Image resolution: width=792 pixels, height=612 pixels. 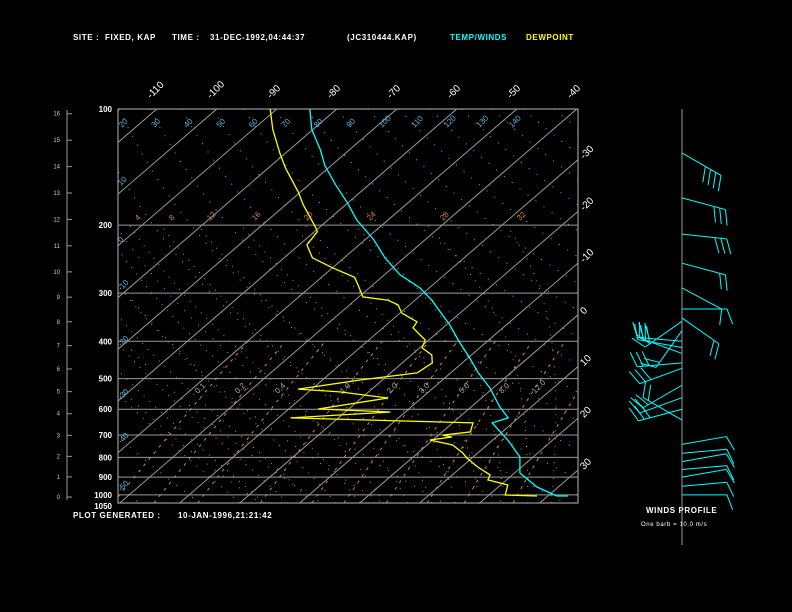 I want to click on height-tick-label: 1, so click(x=59, y=478).